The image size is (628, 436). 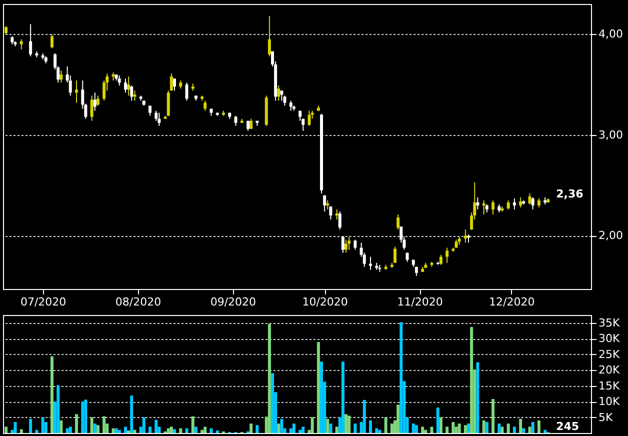 I want to click on y-tick-label: 15K, so click(x=609, y=385).